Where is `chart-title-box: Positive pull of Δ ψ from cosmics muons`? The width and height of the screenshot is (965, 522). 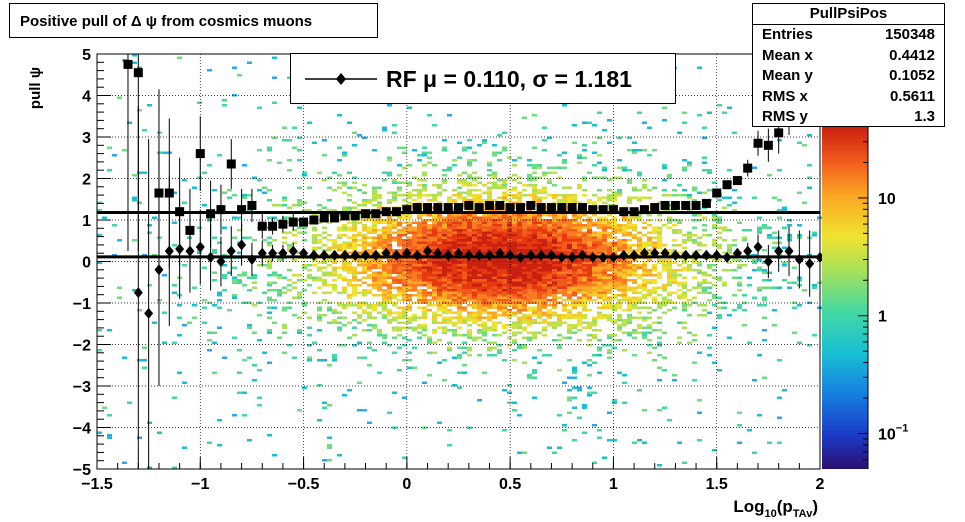 chart-title-box: Positive pull of Δ ψ from cosmics muons is located at coordinates (193, 20).